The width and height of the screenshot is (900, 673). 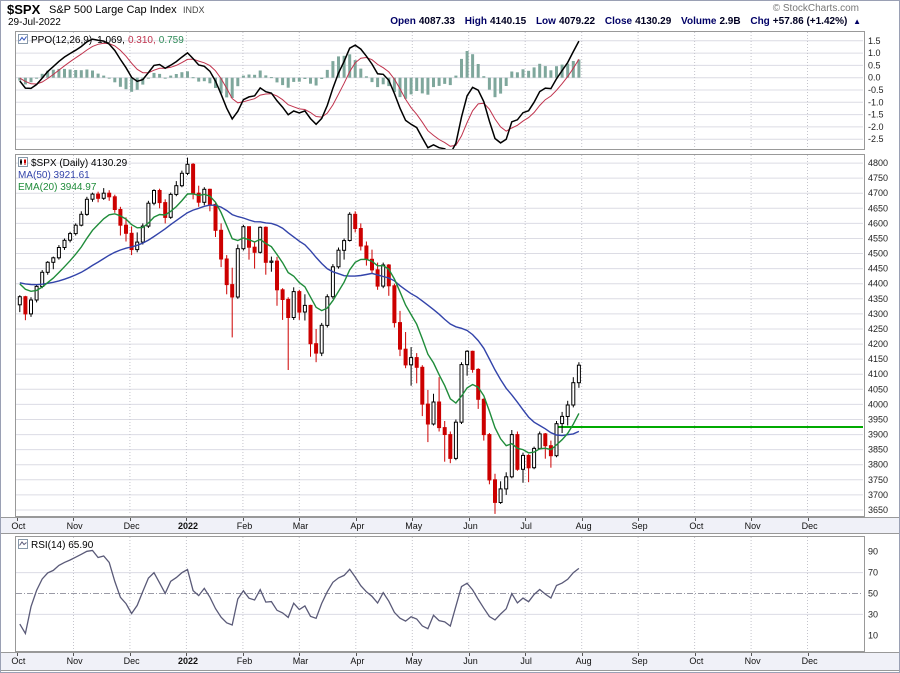 I want to click on svg-text: 1.5, so click(x=874, y=41).